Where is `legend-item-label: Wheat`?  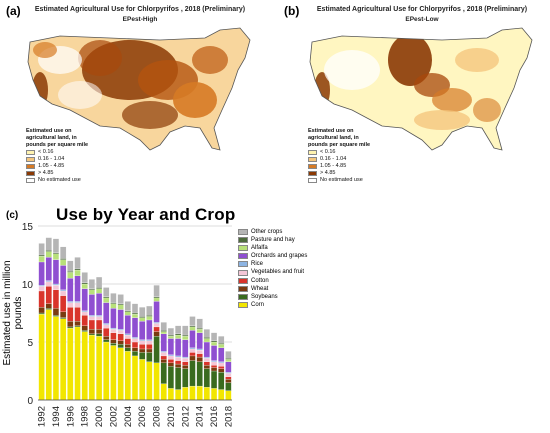
legend-item-label: Wheat is located at coordinates (260, 288).